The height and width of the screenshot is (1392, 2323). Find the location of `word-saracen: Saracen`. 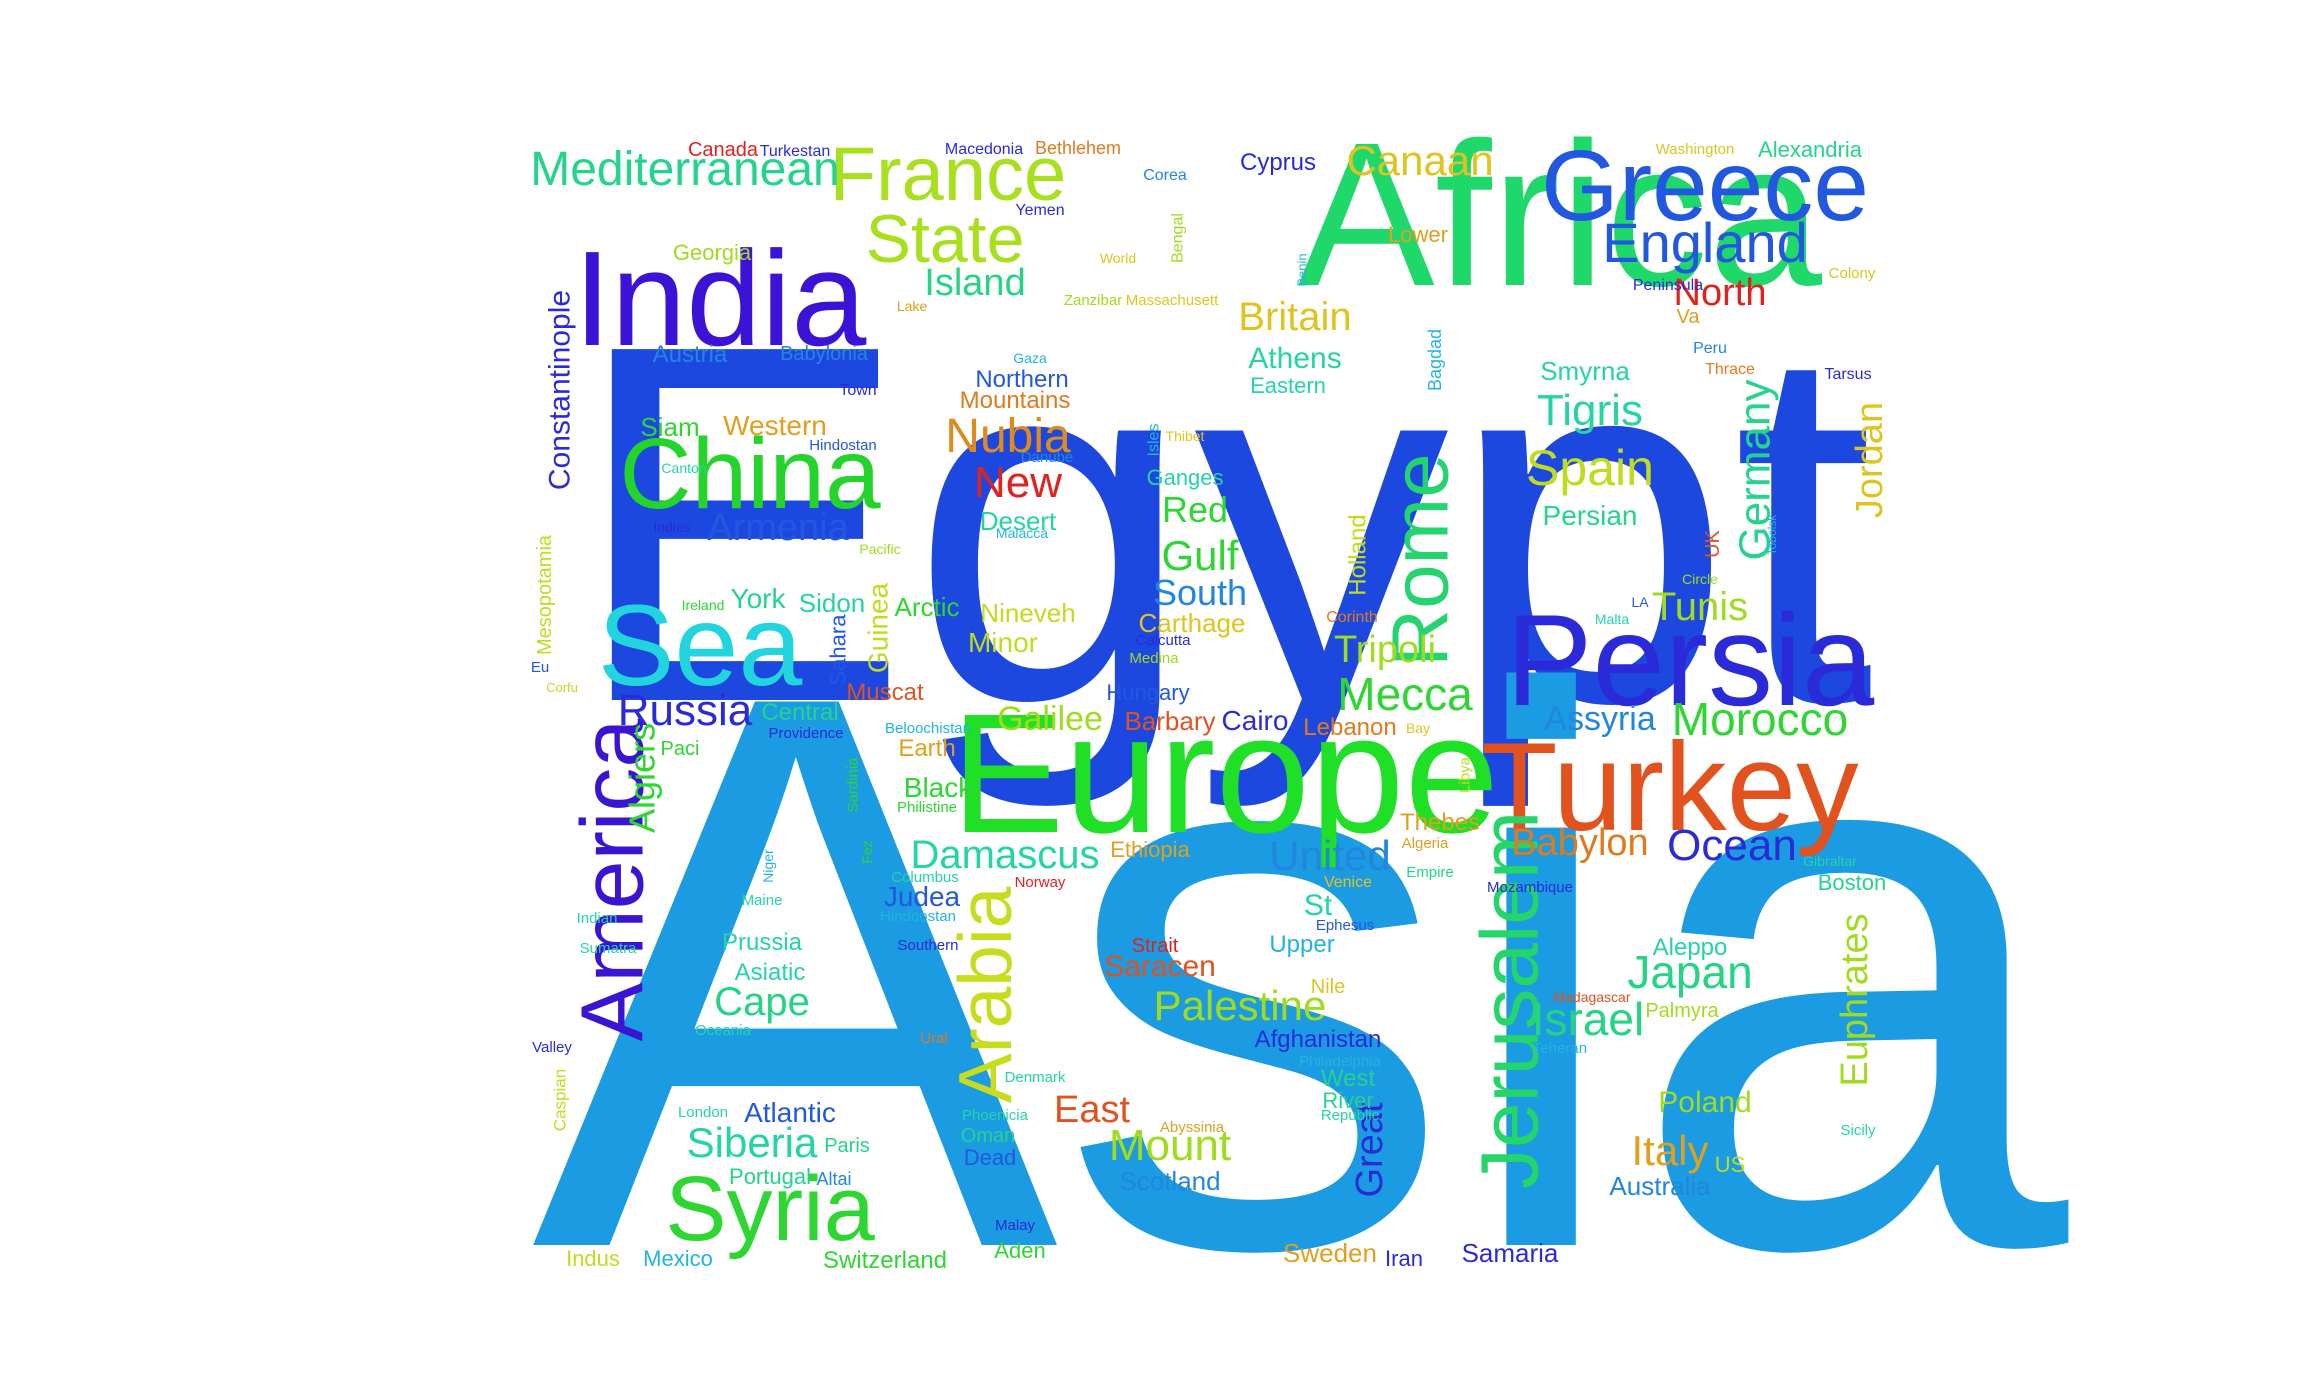

word-saracen: Saracen is located at coordinates (1160, 966).